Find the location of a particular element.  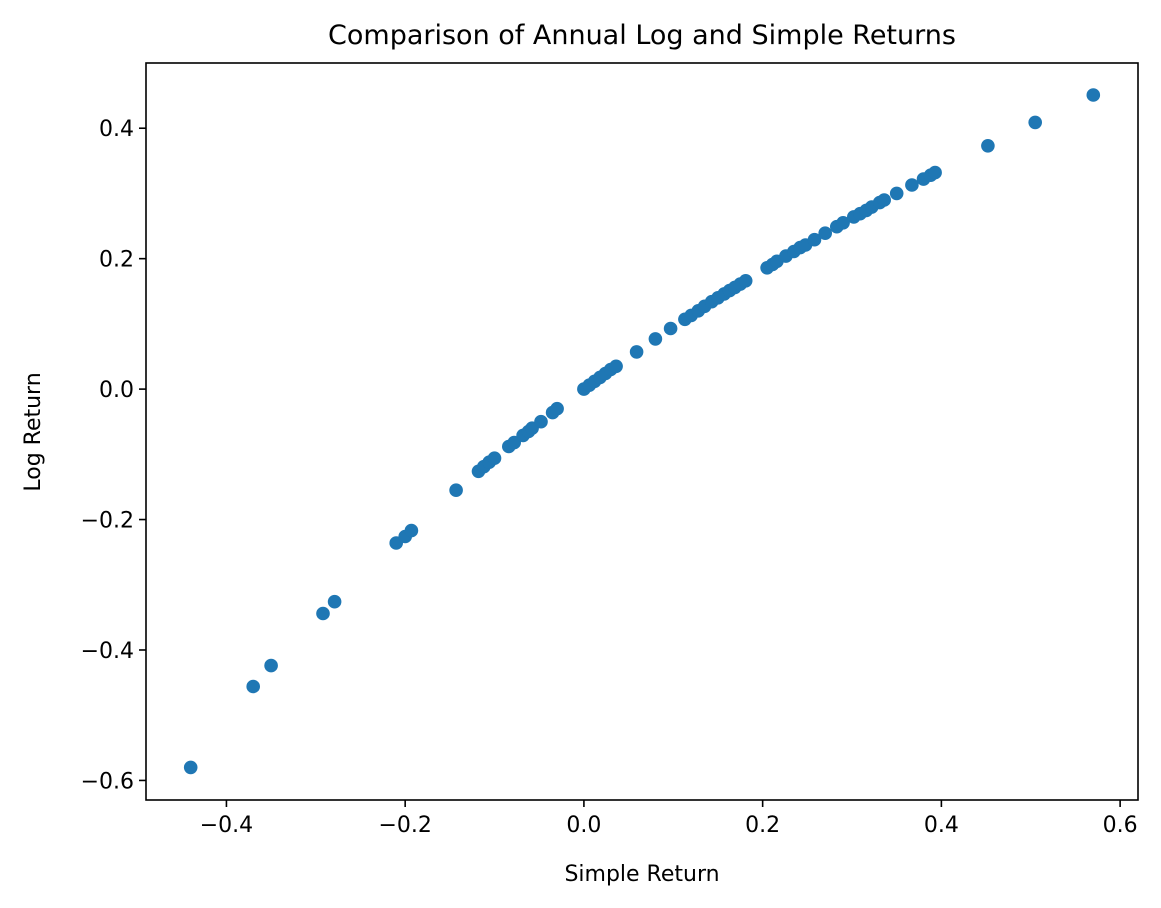

y-axis-ticks: −0.6 −0.4 −0.2 0.0 0.2 0.4 is located at coordinates (113, 455).